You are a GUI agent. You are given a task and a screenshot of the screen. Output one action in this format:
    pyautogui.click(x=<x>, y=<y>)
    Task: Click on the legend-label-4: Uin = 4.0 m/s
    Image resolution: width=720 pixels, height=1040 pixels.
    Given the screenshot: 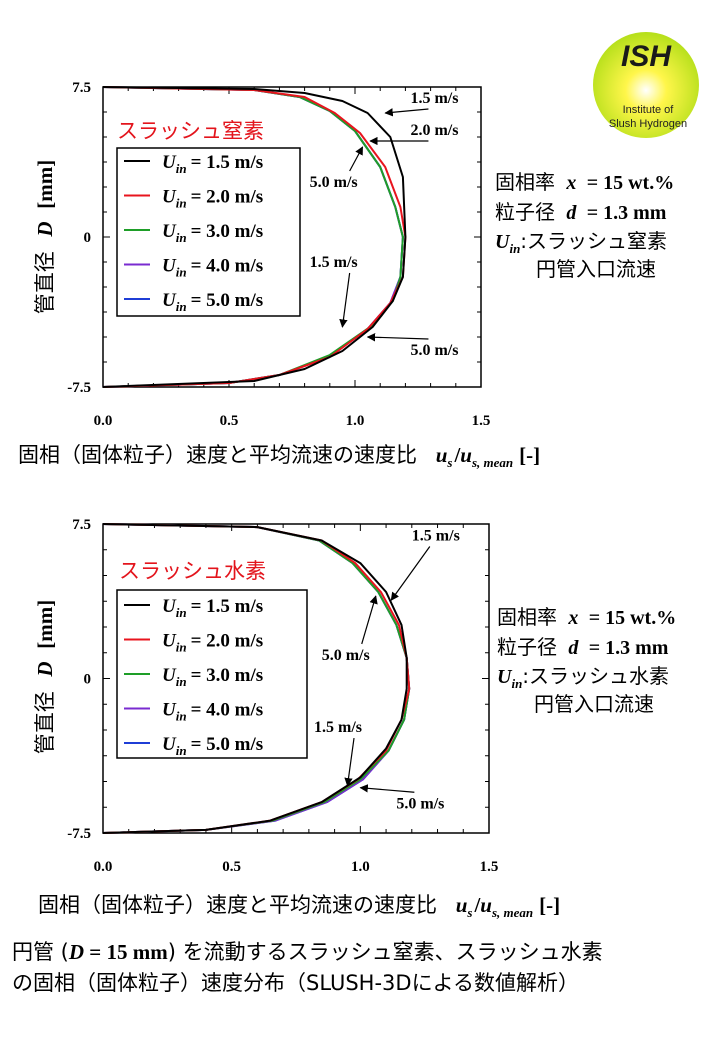 What is the action you would take?
    pyautogui.click(x=212, y=712)
    